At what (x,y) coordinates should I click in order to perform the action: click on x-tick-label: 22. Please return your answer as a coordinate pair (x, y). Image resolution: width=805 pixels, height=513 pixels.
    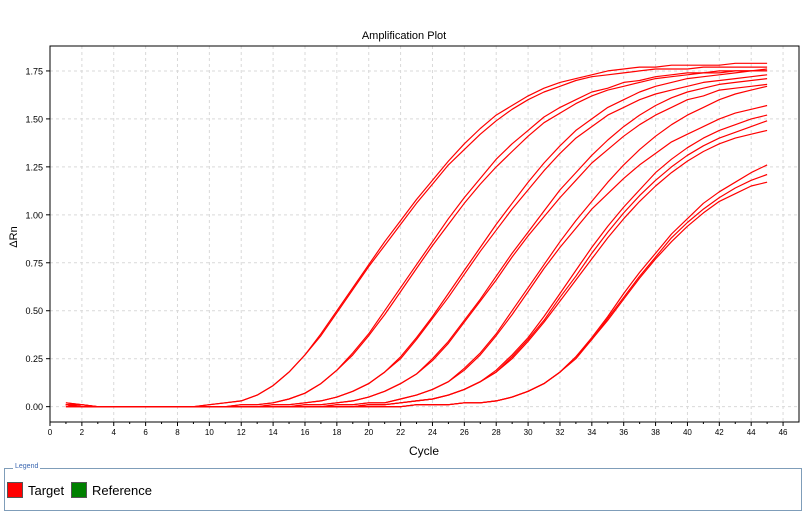
    Looking at the image, I should click on (400, 432).